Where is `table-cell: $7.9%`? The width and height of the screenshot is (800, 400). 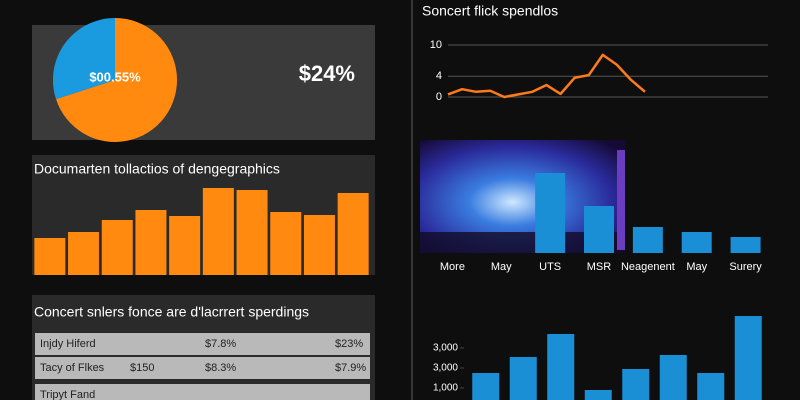 table-cell: $7.9% is located at coordinates (350, 368).